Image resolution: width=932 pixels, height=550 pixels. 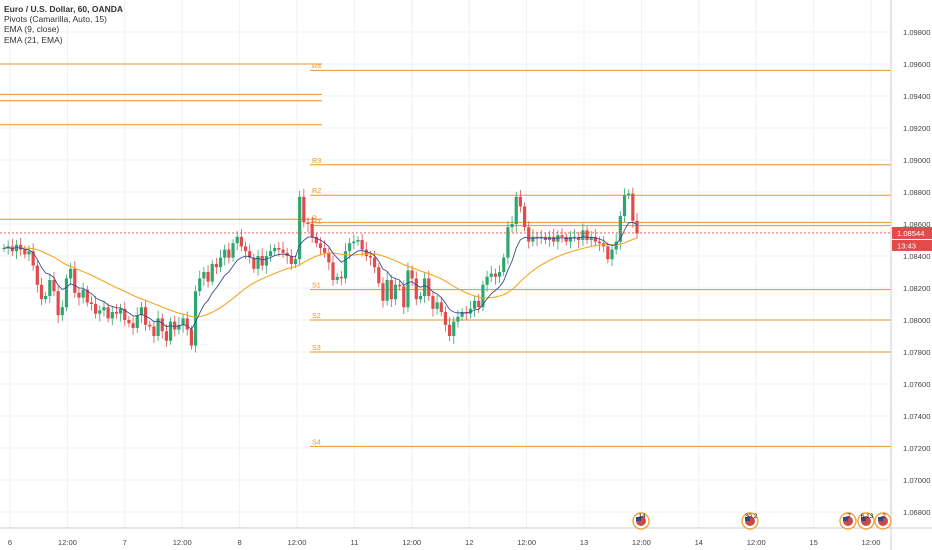 I want to click on pivot-label-s4: S4, so click(x=316, y=441).